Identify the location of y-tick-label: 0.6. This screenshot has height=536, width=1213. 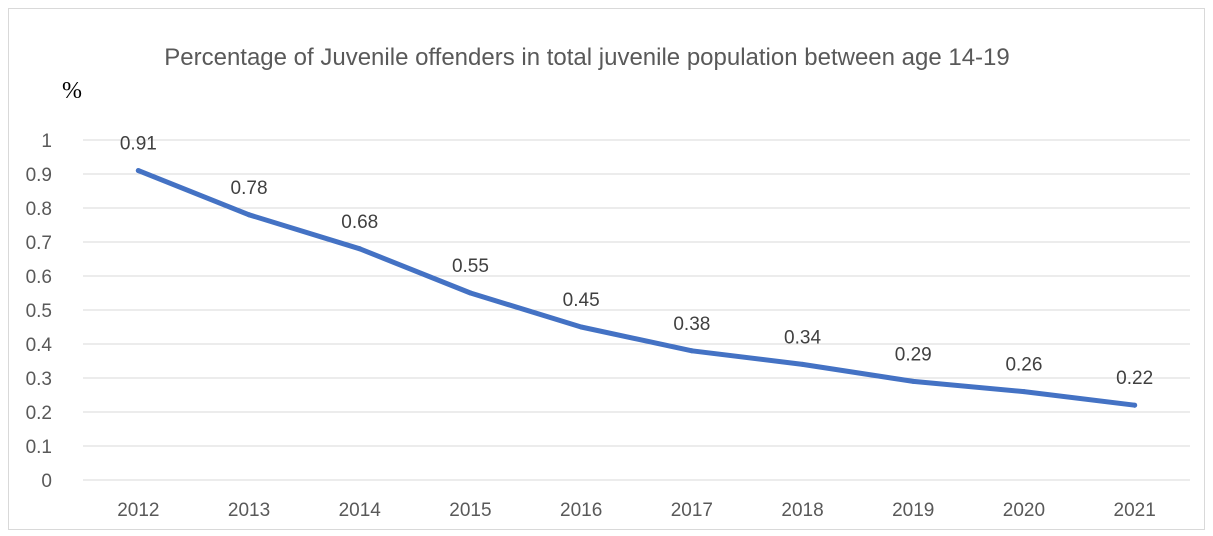
(39, 277).